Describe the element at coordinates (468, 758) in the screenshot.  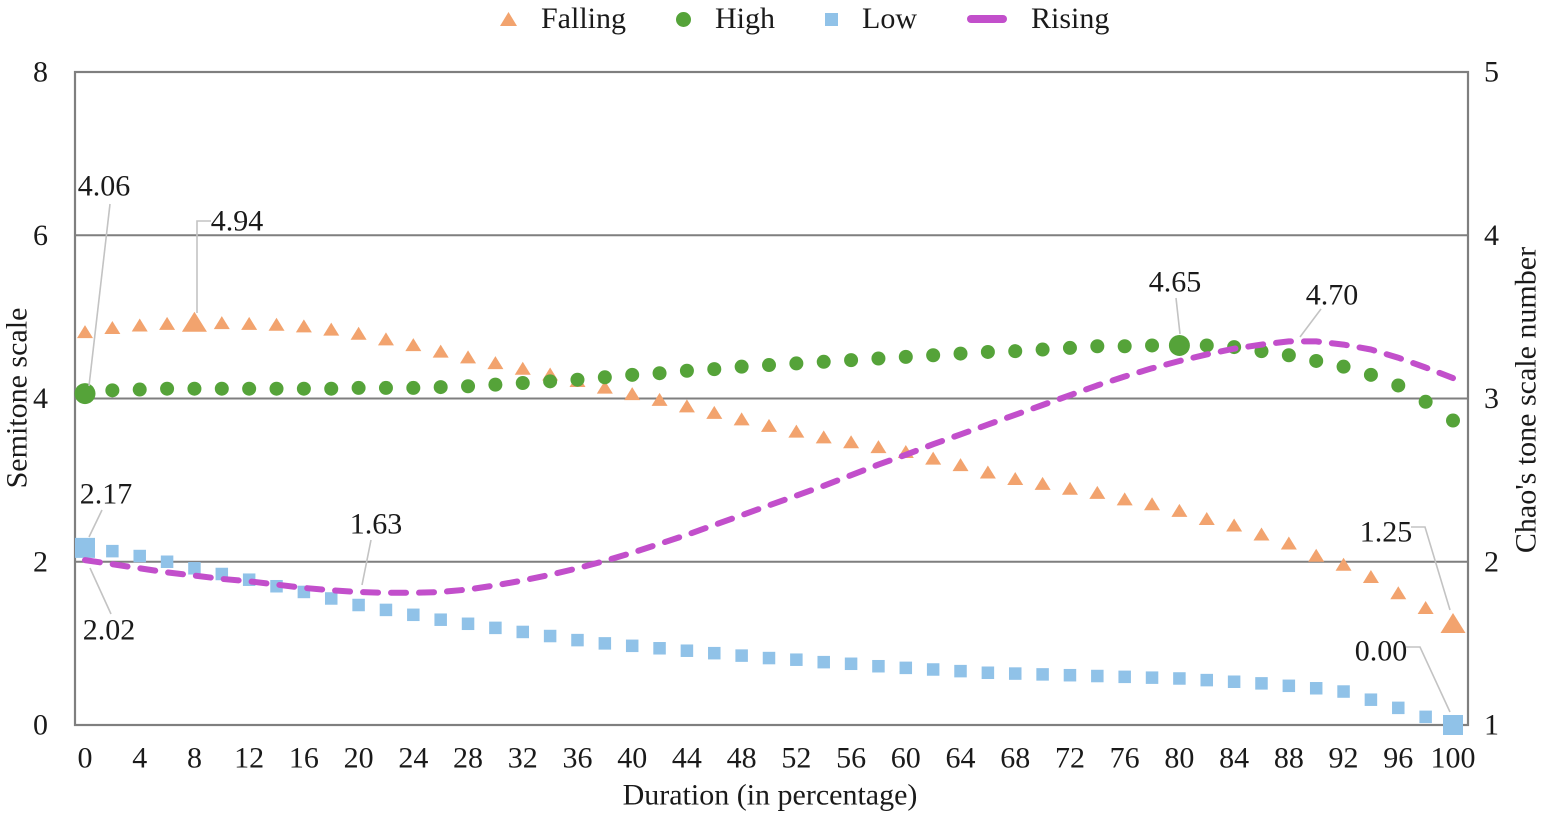
I see `x-tick-label: 28` at that location.